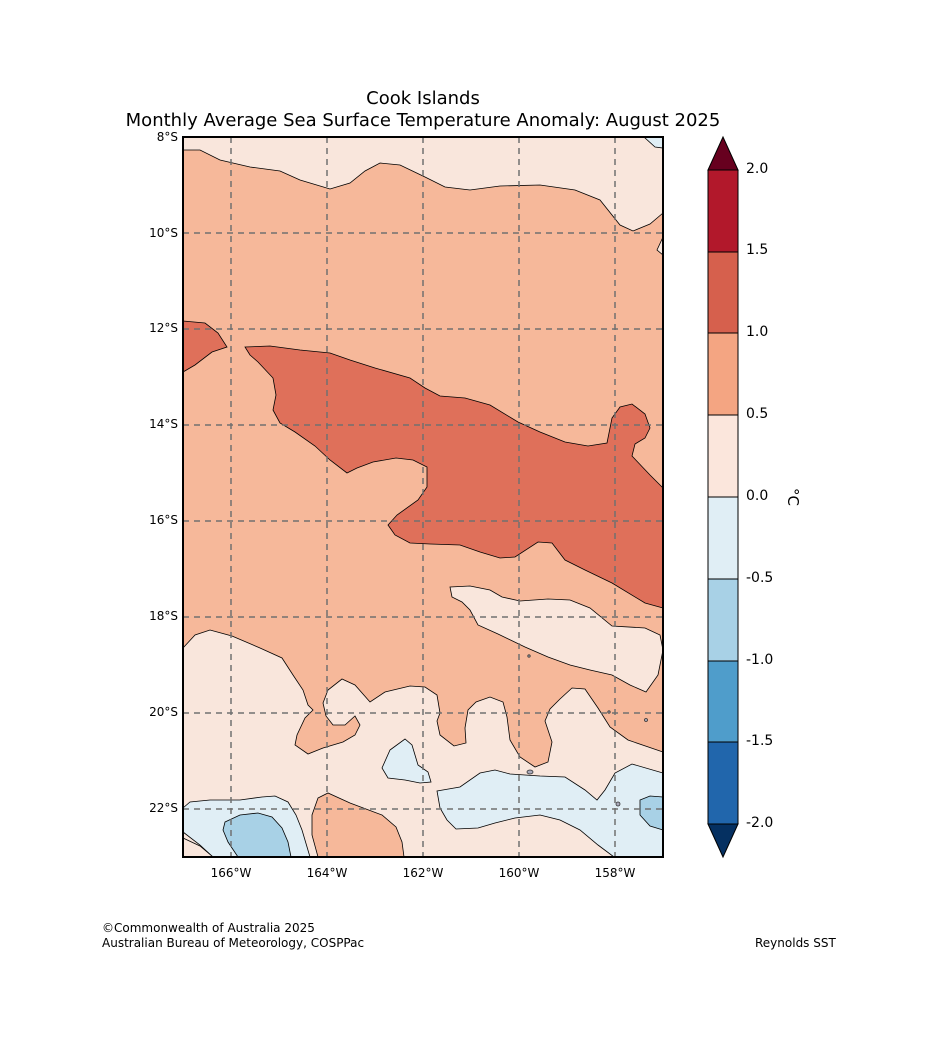 The height and width of the screenshot is (1052, 942). What do you see at coordinates (163, 328) in the screenshot?
I see `lat-label: 12°S` at bounding box center [163, 328].